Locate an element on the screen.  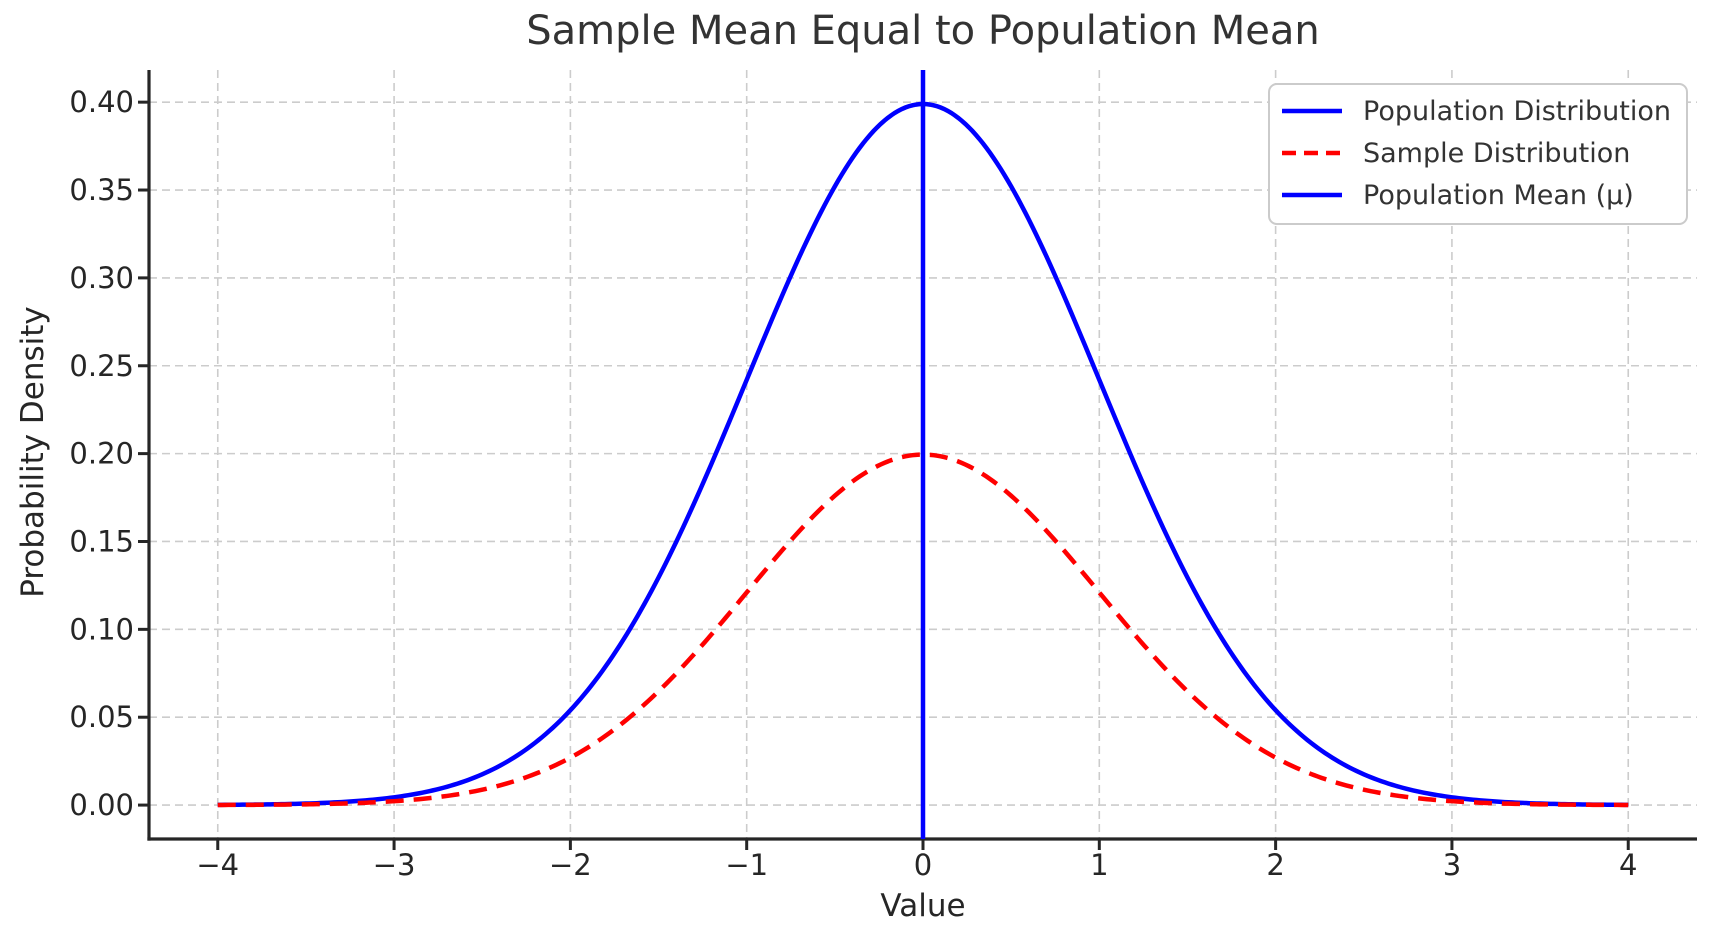
legend-label: Sample Distribution is located at coordinates (1497, 153).